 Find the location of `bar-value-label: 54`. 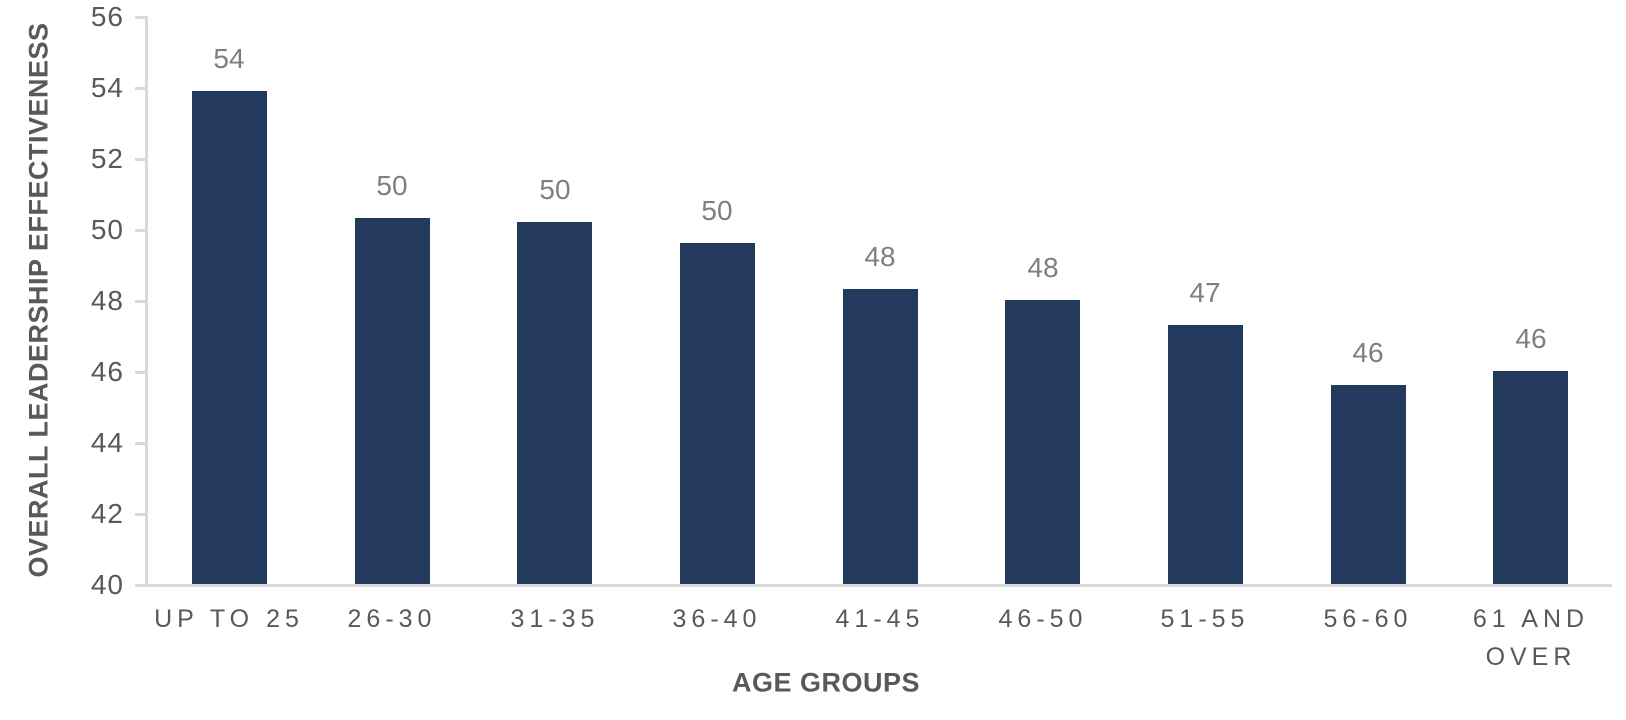

bar-value-label: 54 is located at coordinates (229, 58).